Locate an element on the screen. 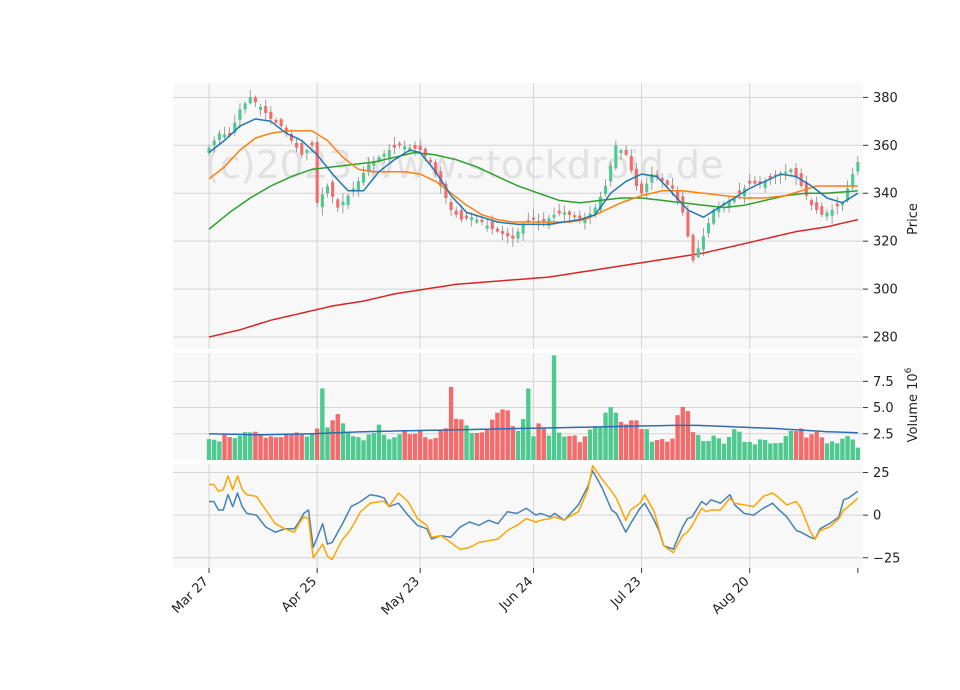  oscillator-panel is located at coordinates (518, 516).